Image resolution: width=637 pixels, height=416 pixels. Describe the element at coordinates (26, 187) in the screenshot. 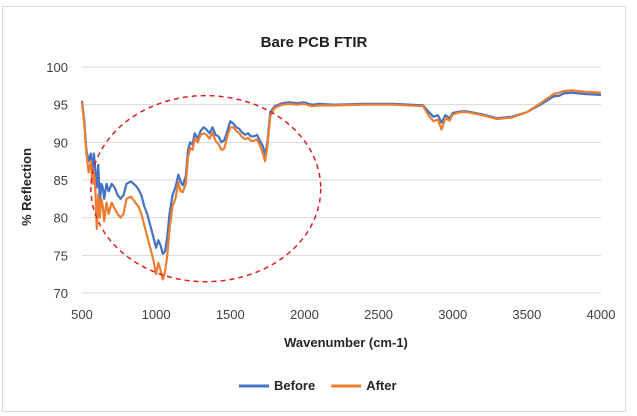

I see `y-axis-label: % Reflection` at that location.